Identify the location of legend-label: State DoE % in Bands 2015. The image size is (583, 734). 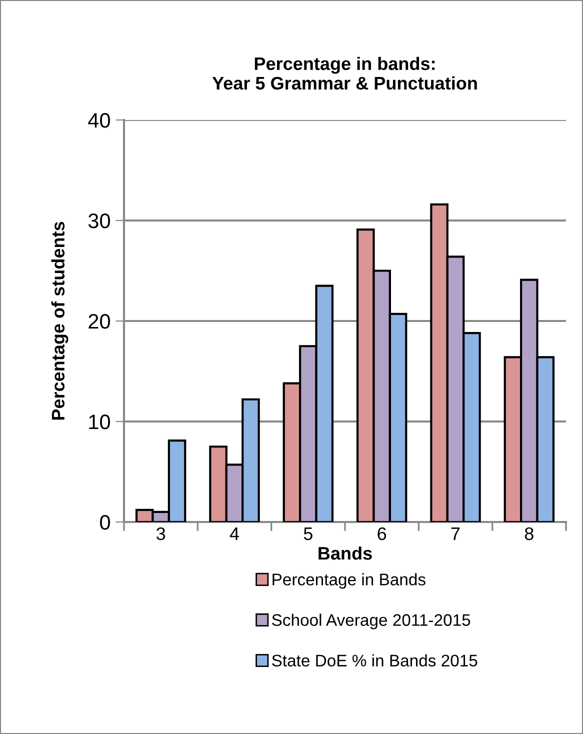
(375, 660).